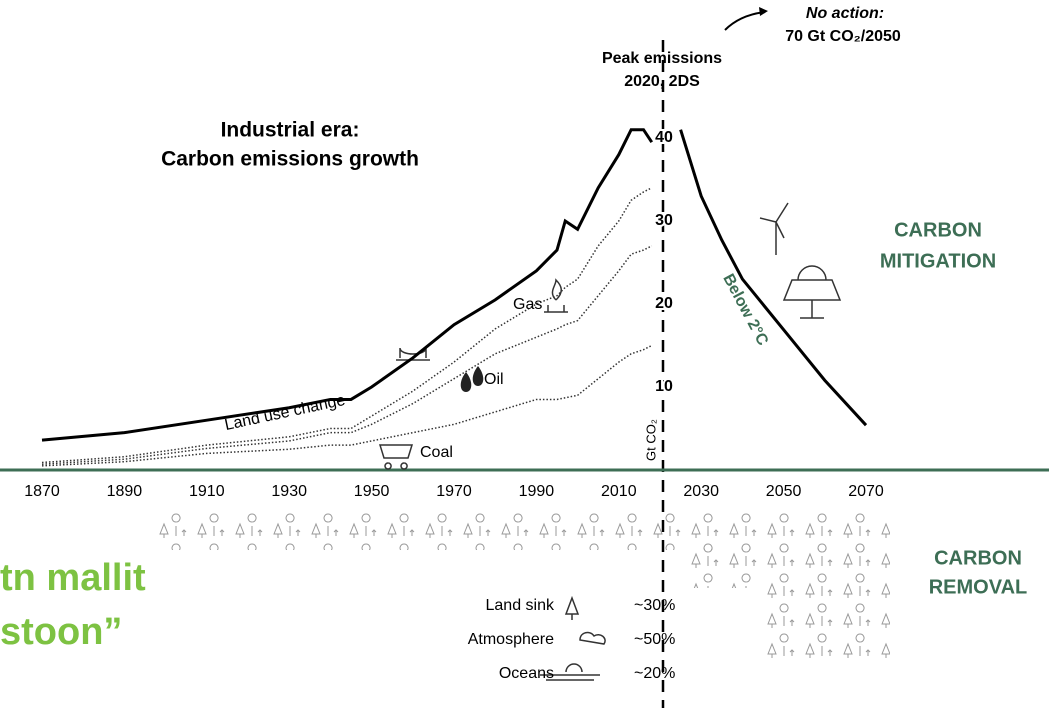 The width and height of the screenshot is (1049, 708). I want to click on y-tick-label: 40, so click(664, 137).